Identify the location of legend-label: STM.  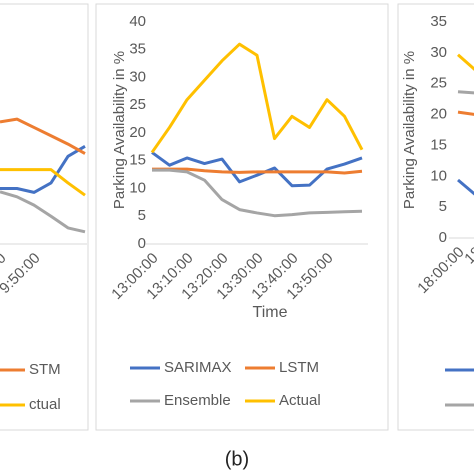
(45, 369).